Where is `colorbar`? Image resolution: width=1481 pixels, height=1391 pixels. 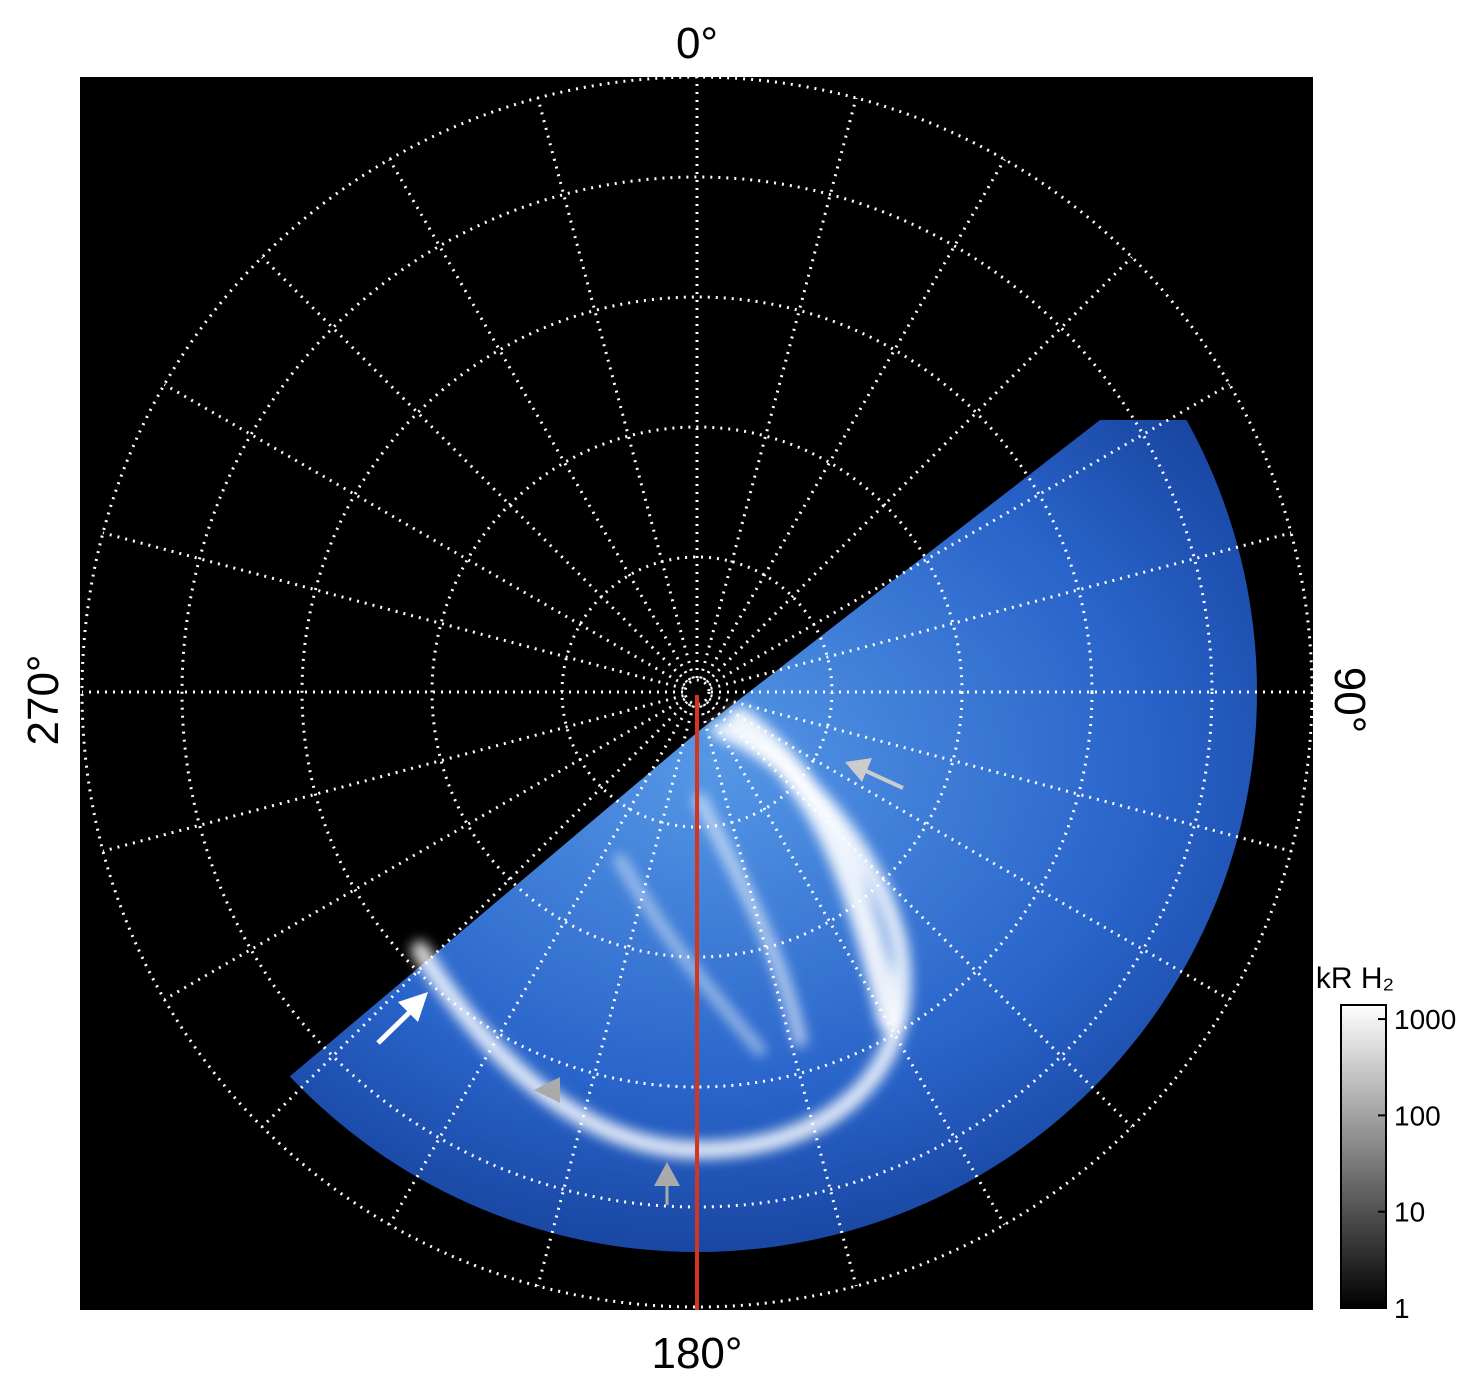
colorbar is located at coordinates (1363, 1156).